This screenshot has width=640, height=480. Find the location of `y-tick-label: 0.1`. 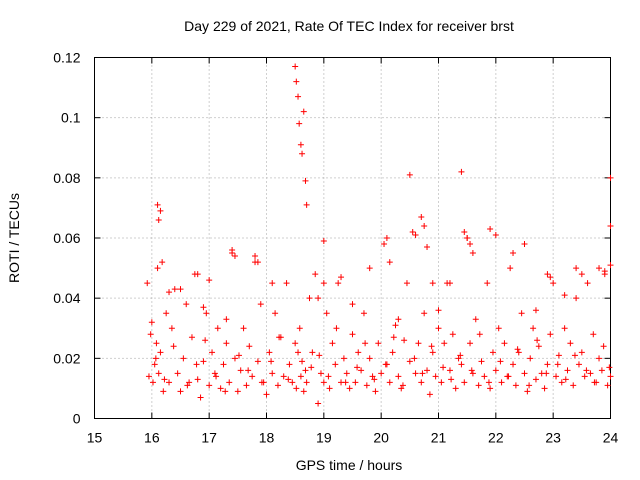

y-tick-label: 0.1 is located at coordinates (71, 118).